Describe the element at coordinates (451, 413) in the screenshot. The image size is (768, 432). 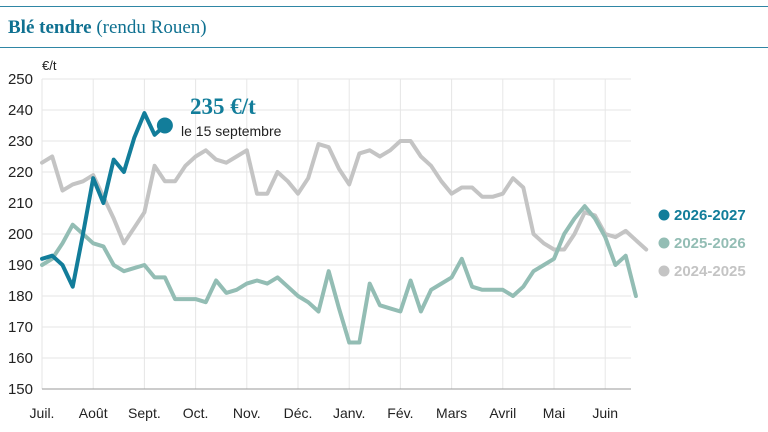
I see `x-tick-label: Mars` at that location.